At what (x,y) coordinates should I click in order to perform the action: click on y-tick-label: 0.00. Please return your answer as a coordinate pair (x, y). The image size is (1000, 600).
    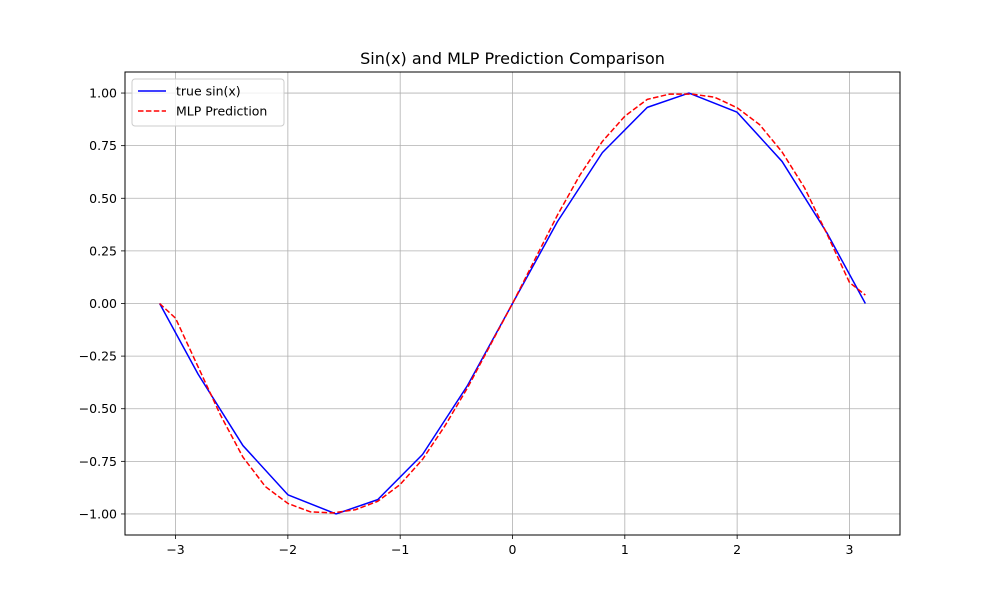
    Looking at the image, I should click on (103, 303).